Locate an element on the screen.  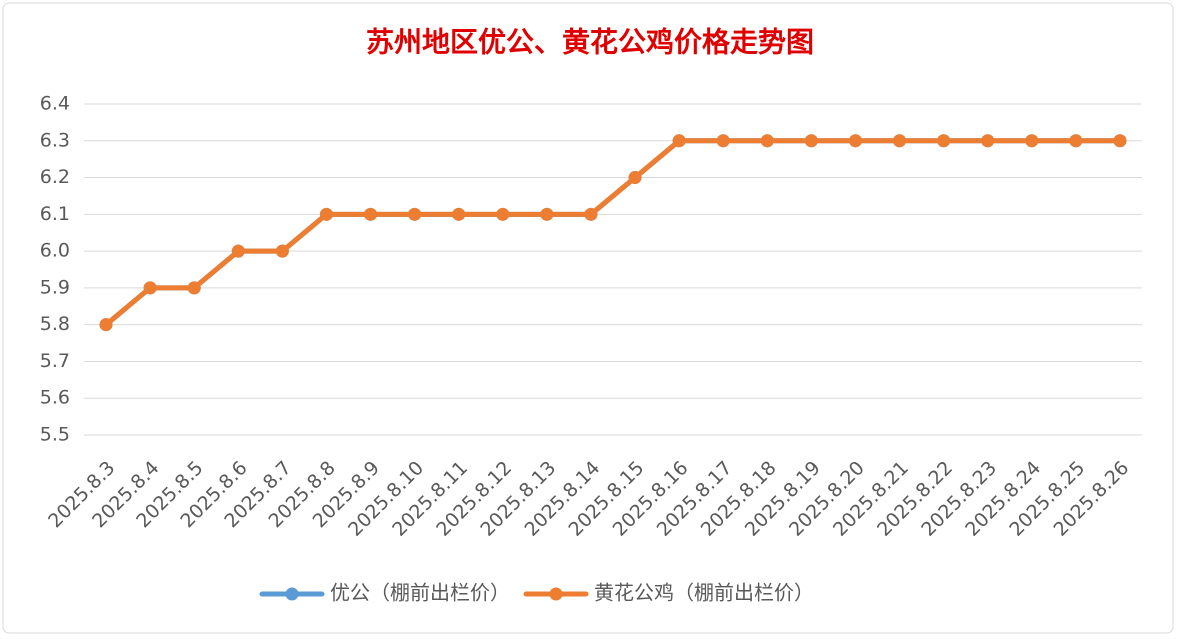
y-tick-label: 6.0 is located at coordinates (55, 251).